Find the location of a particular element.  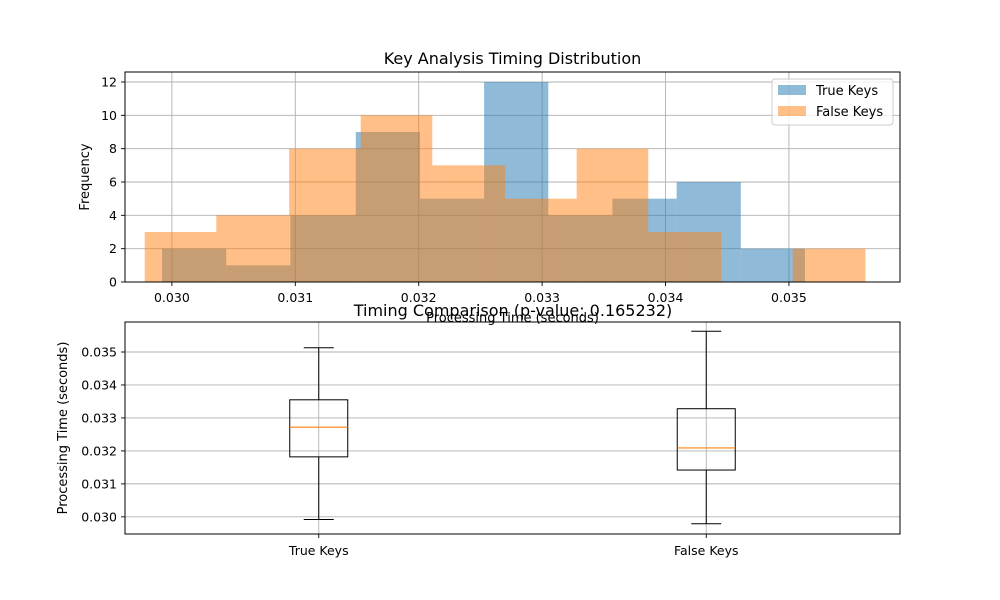

legend-label: True Keys is located at coordinates (846, 91).